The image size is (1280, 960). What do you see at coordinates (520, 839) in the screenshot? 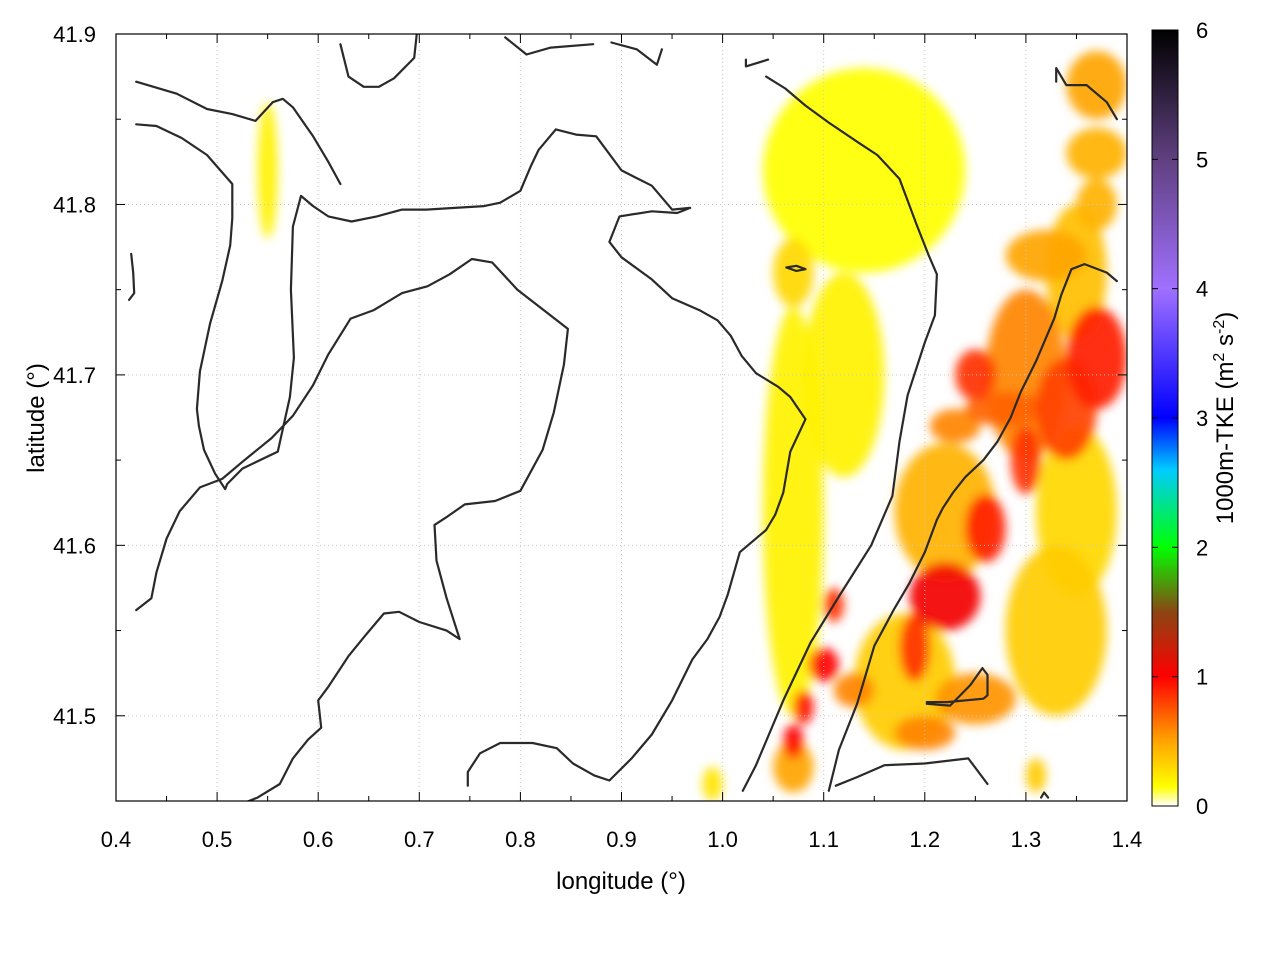
I see `x-tick-label: 0.8` at bounding box center [520, 839].